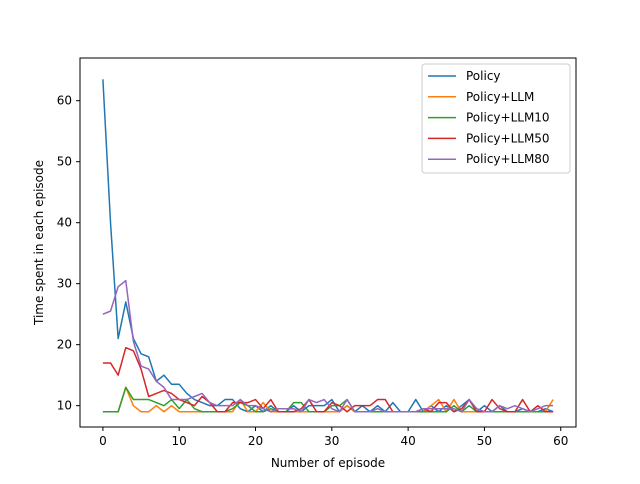  What do you see at coordinates (64, 406) in the screenshot?
I see `y-tick-label: 10` at bounding box center [64, 406].